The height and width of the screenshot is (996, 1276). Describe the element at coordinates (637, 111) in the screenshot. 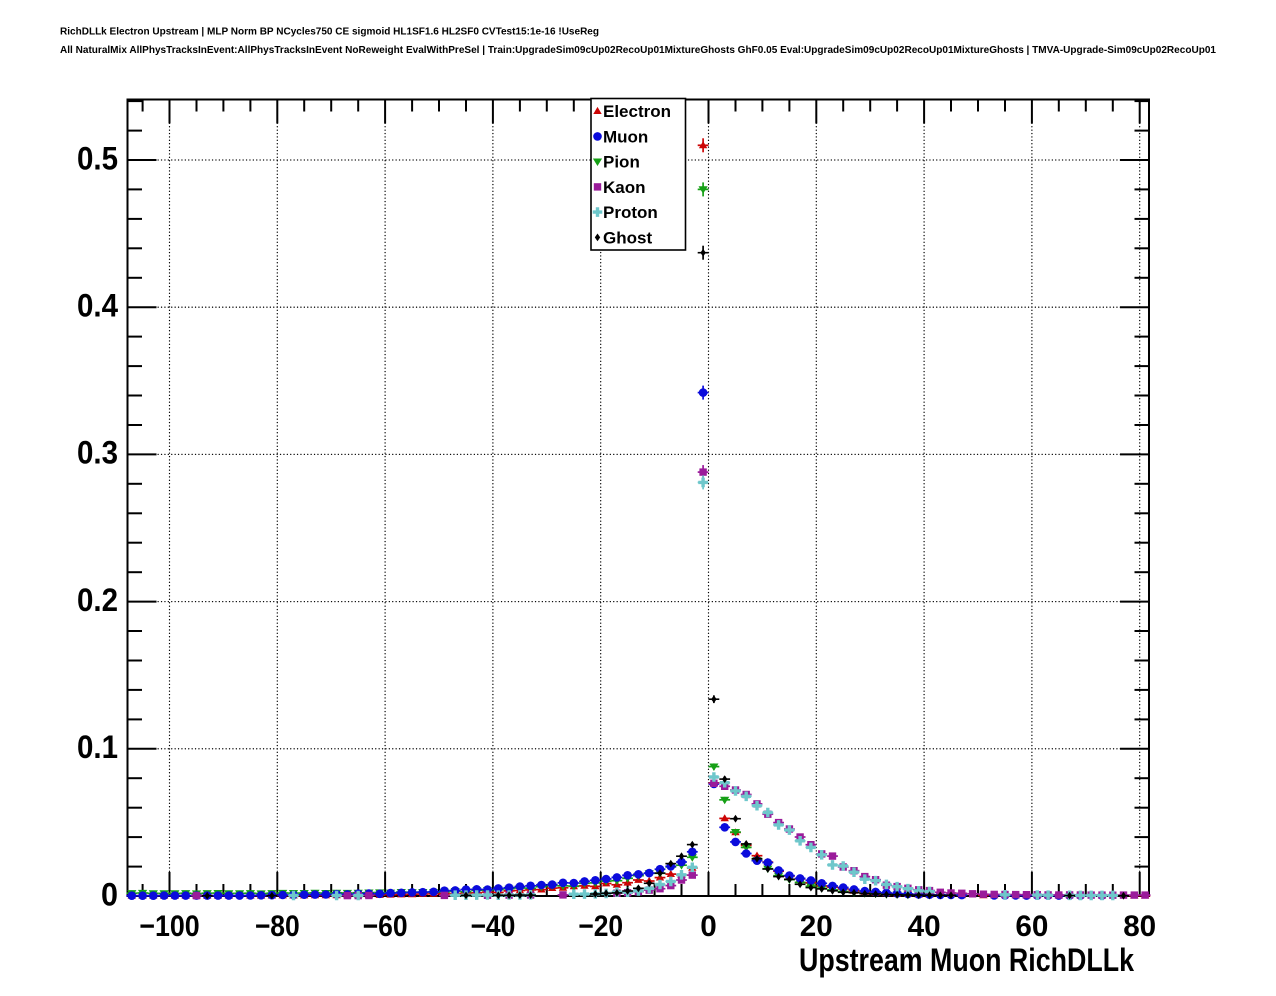

I see `svg-text: Electron` at that location.